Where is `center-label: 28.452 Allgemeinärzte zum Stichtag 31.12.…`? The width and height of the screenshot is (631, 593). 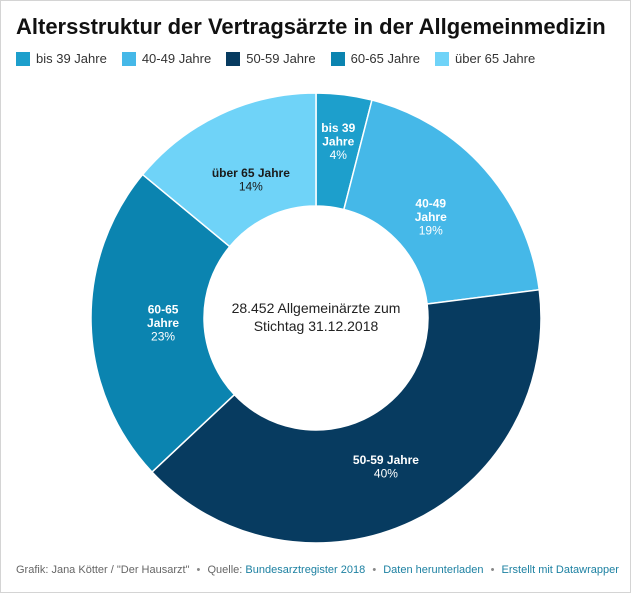 center-label: 28.452 Allgemeinärzte zum Stichtag 31.12.… is located at coordinates (316, 317).